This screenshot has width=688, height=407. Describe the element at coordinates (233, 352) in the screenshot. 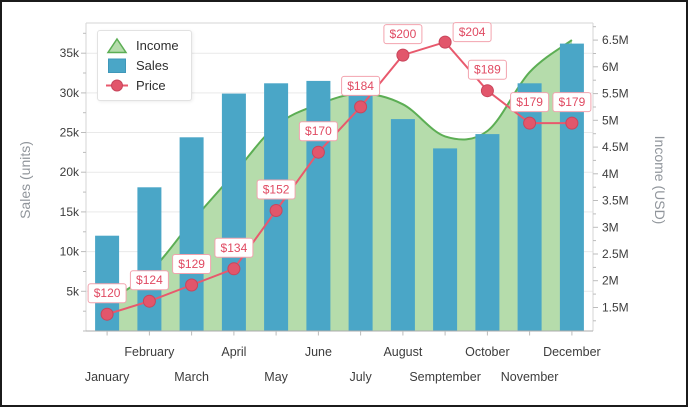

I see `x-tick-label: April` at that location.